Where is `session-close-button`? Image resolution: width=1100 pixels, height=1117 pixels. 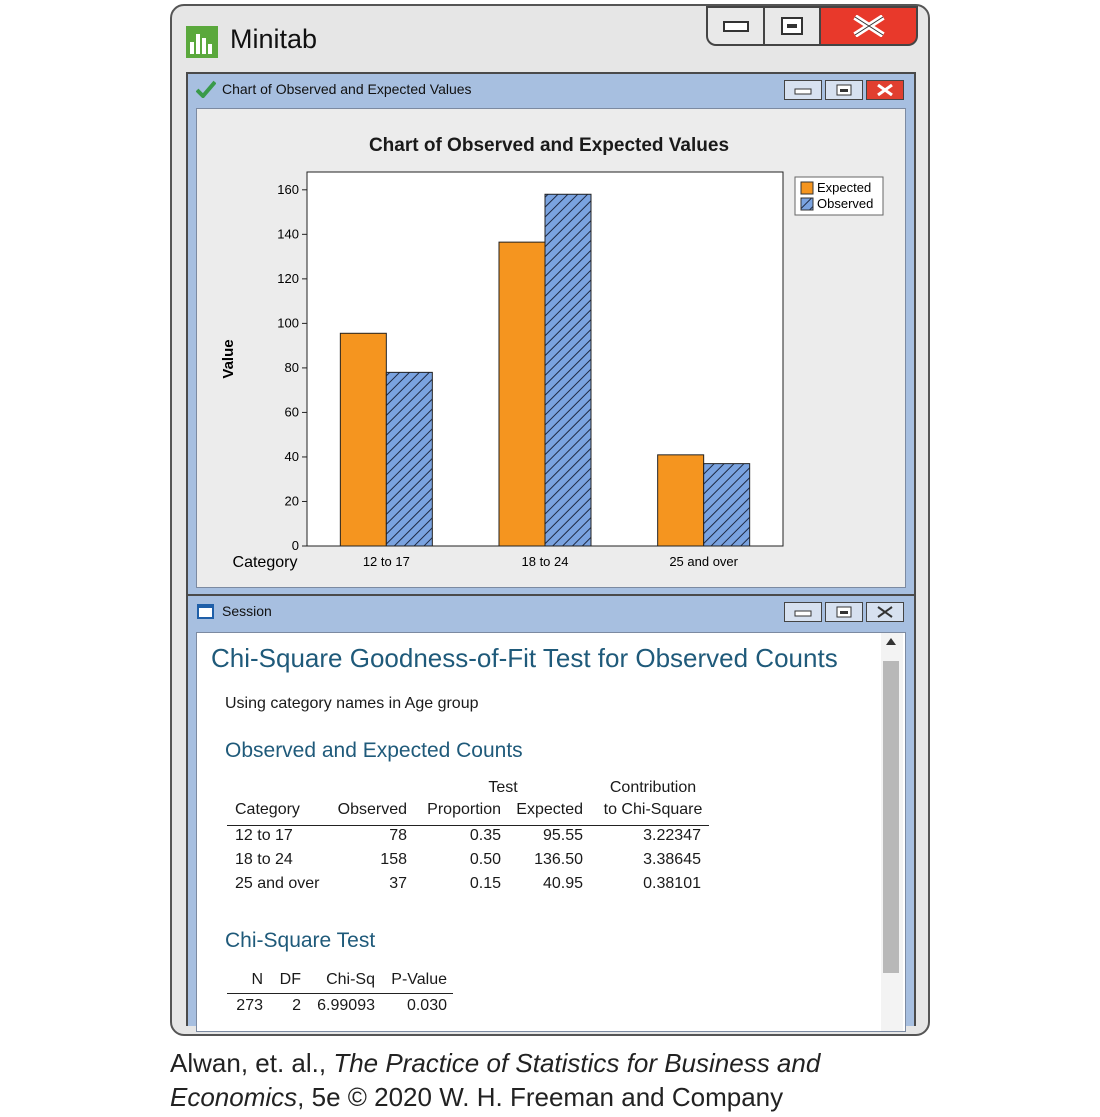 session-close-button is located at coordinates (885, 612).